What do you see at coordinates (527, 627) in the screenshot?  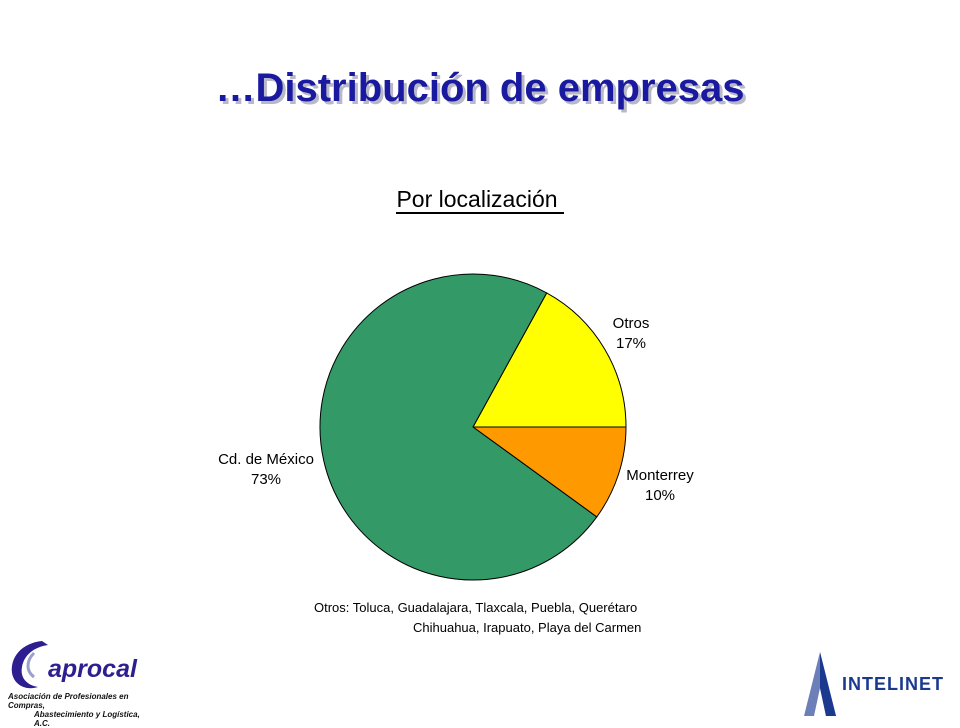 I see `footnote-line-2: Chihuahua, Irapuato, Playa del Carmen` at bounding box center [527, 627].